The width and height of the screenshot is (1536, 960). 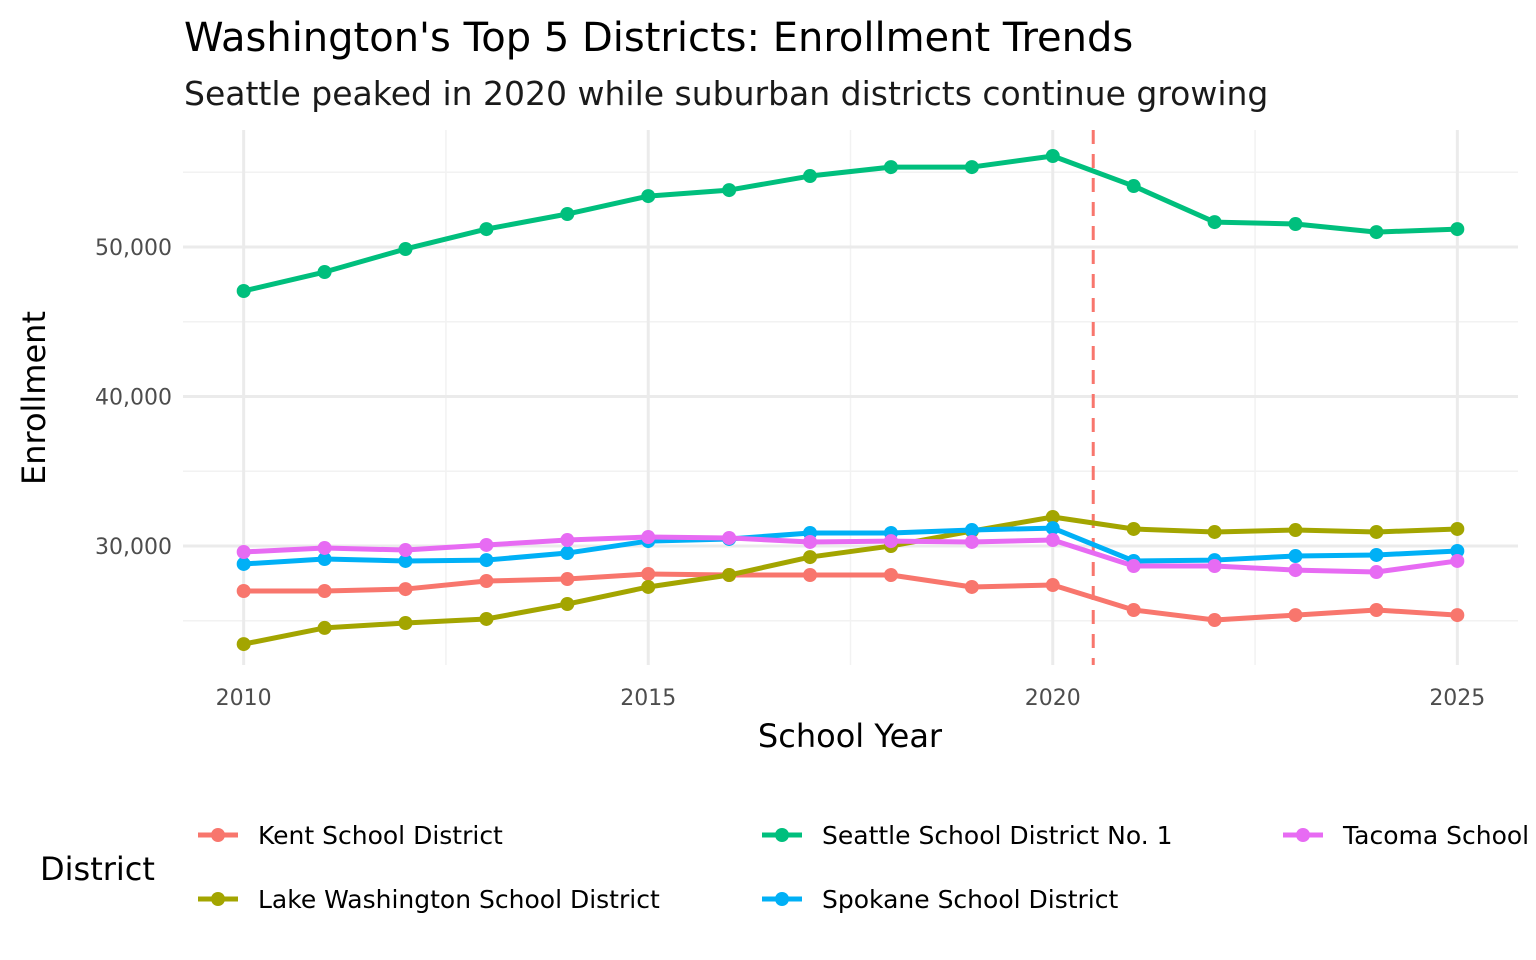 I want to click on legend-item: Tacoma School District, so click(x=1409, y=835).